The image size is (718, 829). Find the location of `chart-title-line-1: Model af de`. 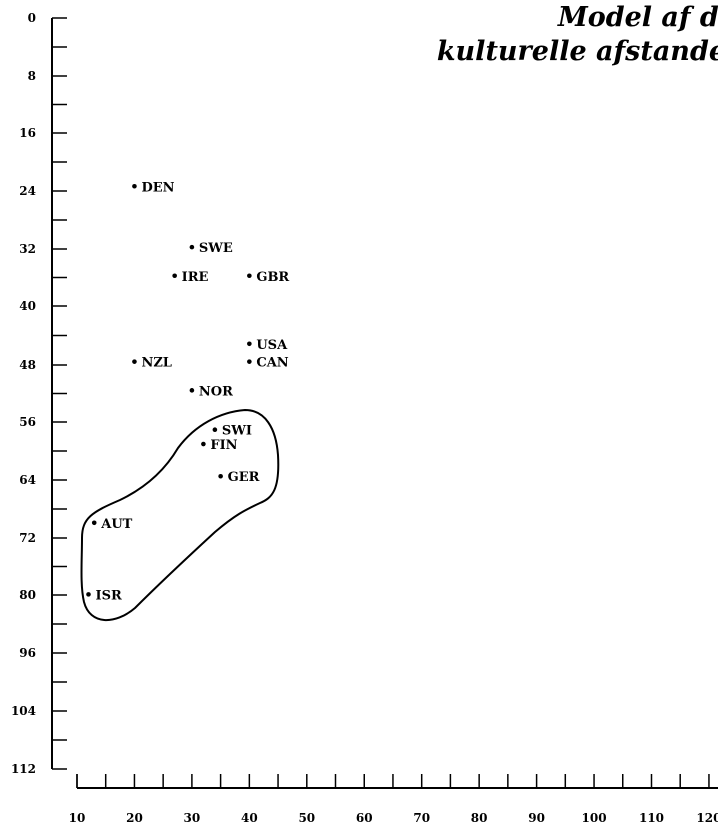

chart-title-line-1: Model af de is located at coordinates (637, 17).